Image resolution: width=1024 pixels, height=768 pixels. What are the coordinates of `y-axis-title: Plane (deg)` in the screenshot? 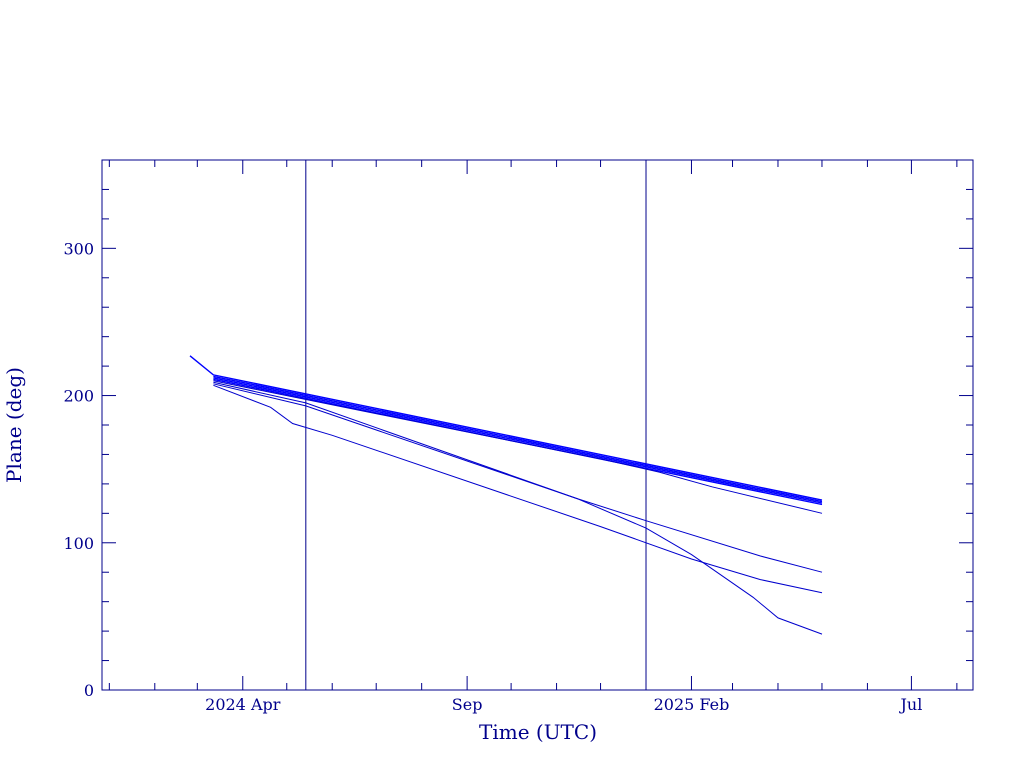 It's located at (14, 425).